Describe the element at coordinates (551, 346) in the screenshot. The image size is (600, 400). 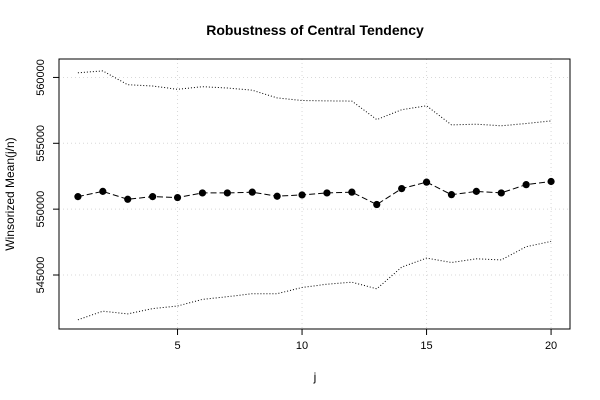
I see `x-tick-label: 20` at that location.